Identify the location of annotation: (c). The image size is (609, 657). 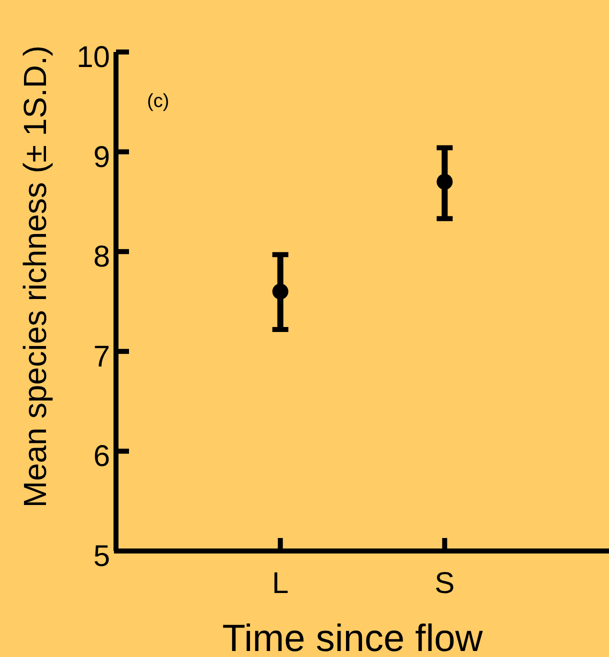
(158, 101).